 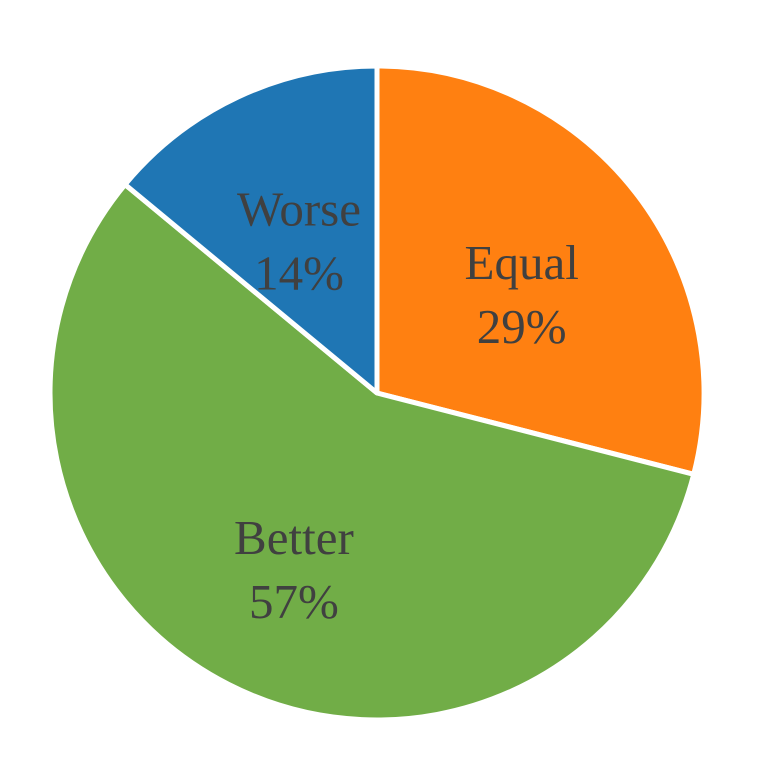 I want to click on slice-label-value: 29%, so click(x=522, y=326).